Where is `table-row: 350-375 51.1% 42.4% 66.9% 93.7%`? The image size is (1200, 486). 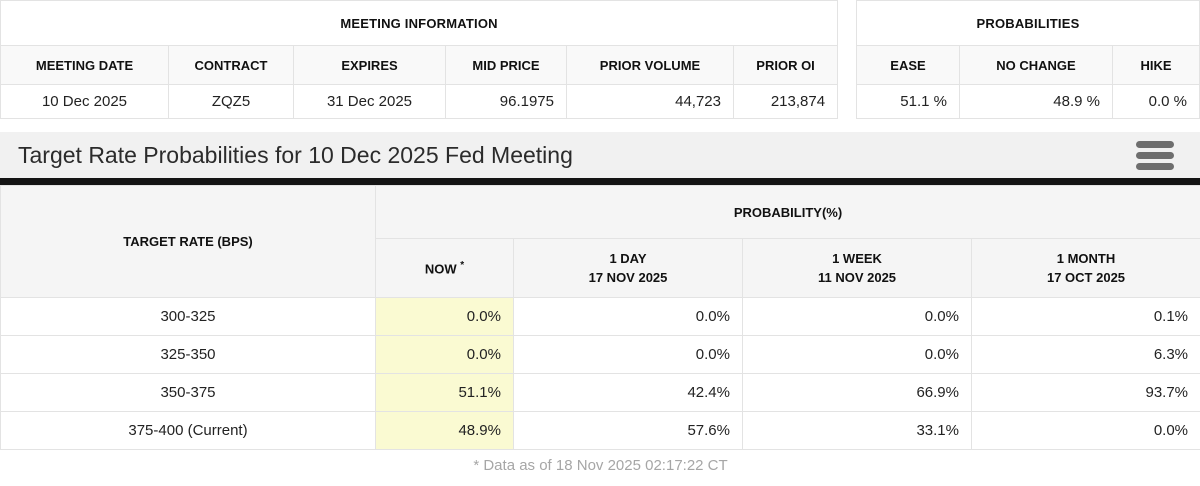 table-row: 350-375 51.1% 42.4% 66.9% 93.7% is located at coordinates (600, 392).